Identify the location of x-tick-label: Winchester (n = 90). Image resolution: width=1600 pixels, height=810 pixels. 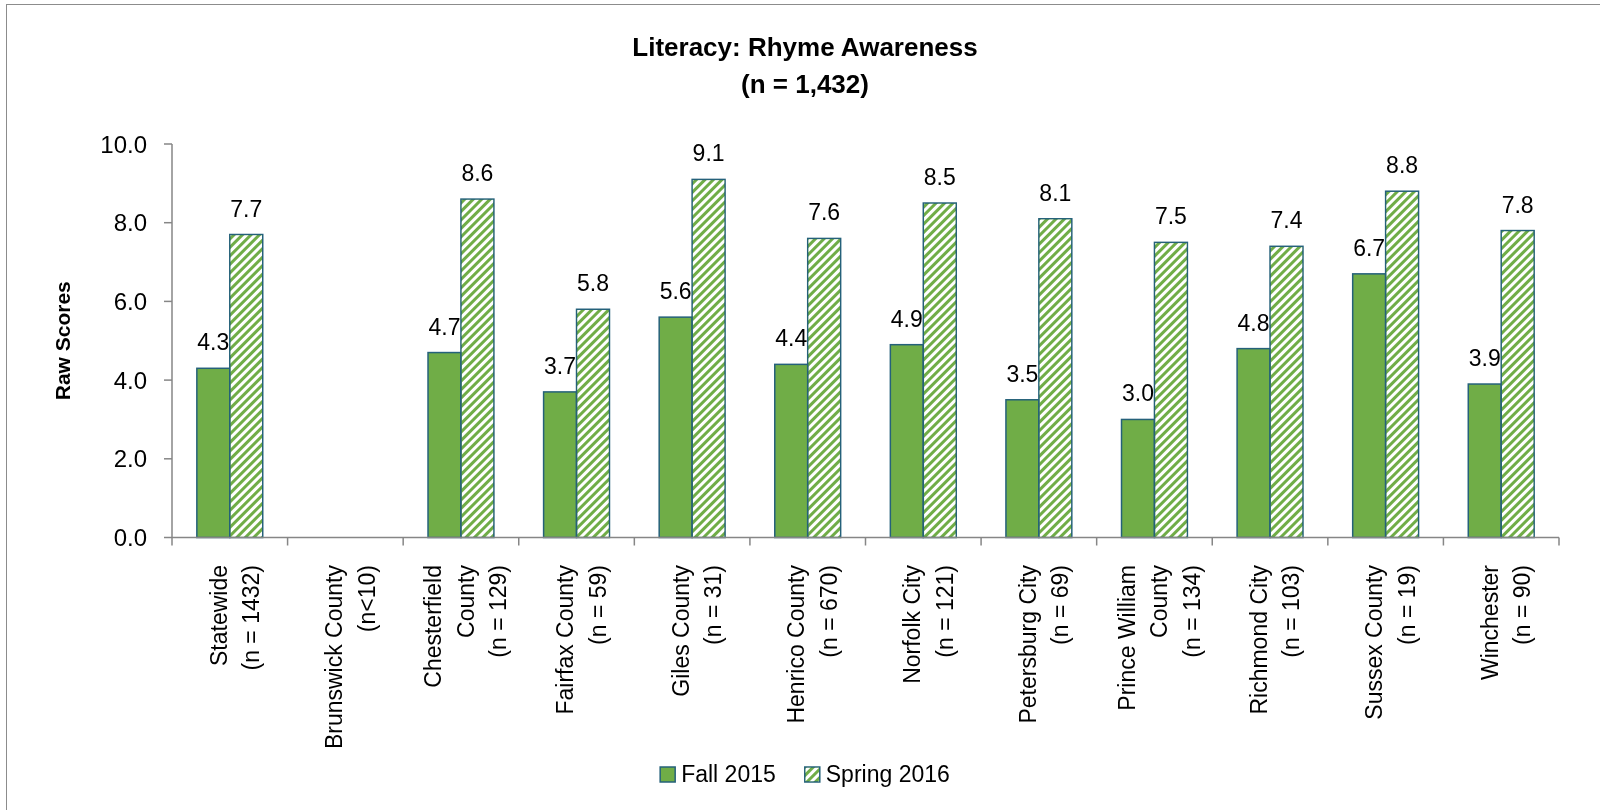
(1506, 622).